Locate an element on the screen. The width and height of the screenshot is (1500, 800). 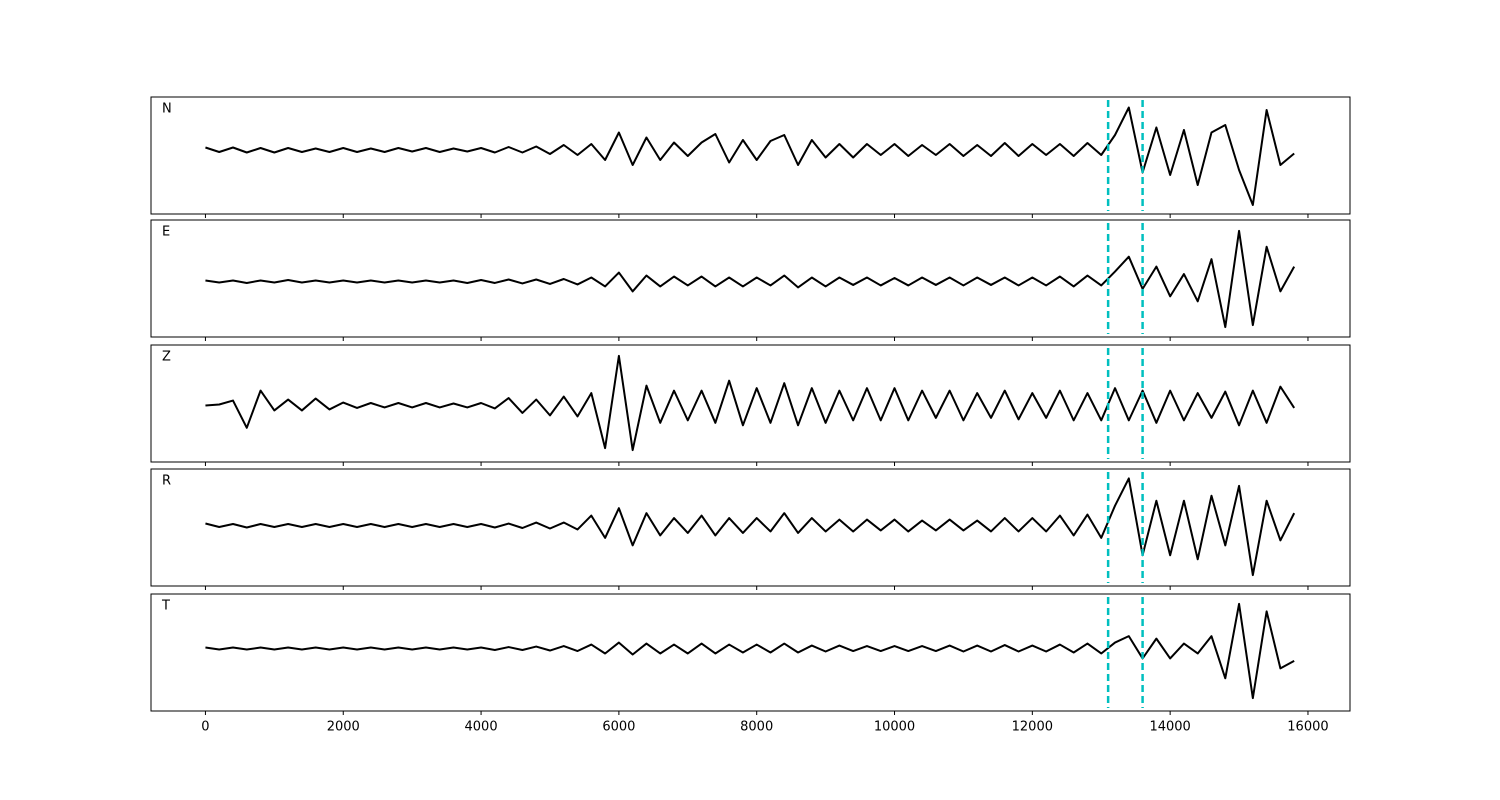
x-tick-label: 12000 is located at coordinates (1032, 727).